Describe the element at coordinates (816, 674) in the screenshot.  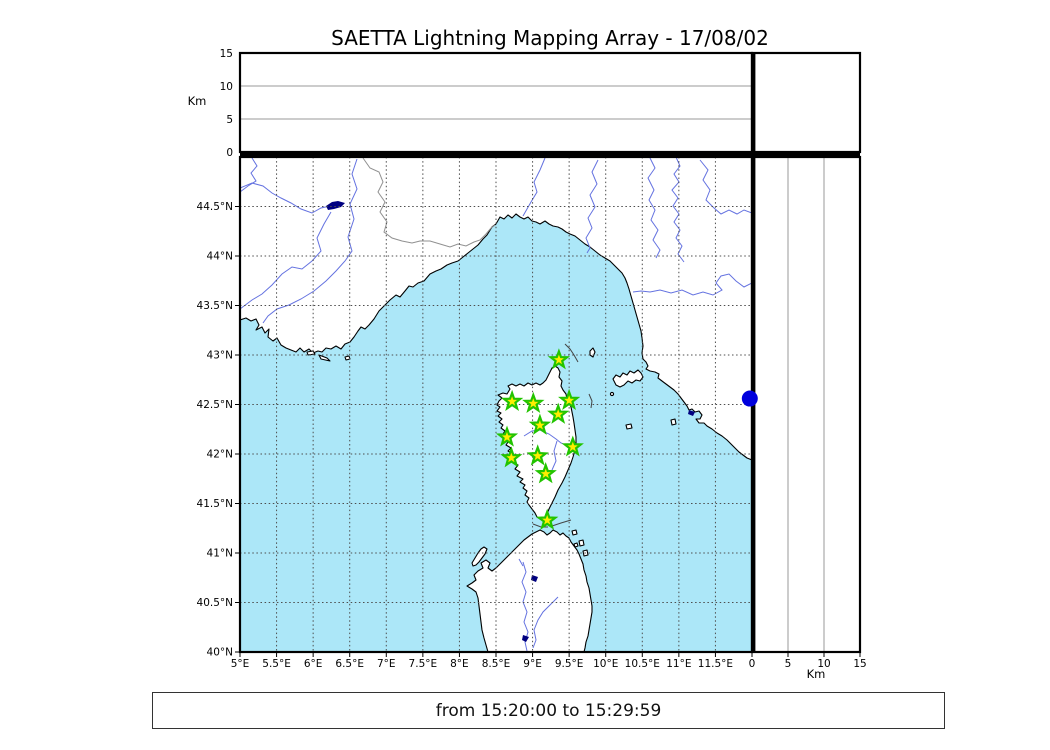
I see `altitude-axis-unit-bottom: Km` at that location.